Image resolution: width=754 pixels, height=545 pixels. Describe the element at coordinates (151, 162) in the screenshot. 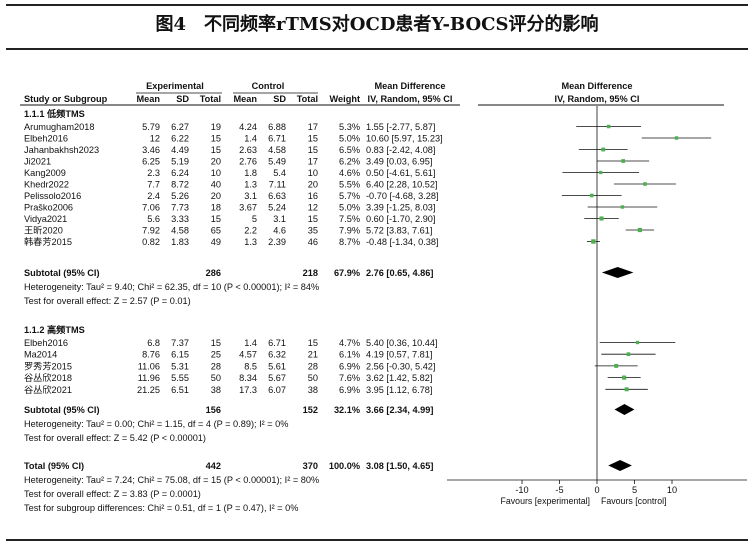

I see `study-e-mean: 6.25` at that location.